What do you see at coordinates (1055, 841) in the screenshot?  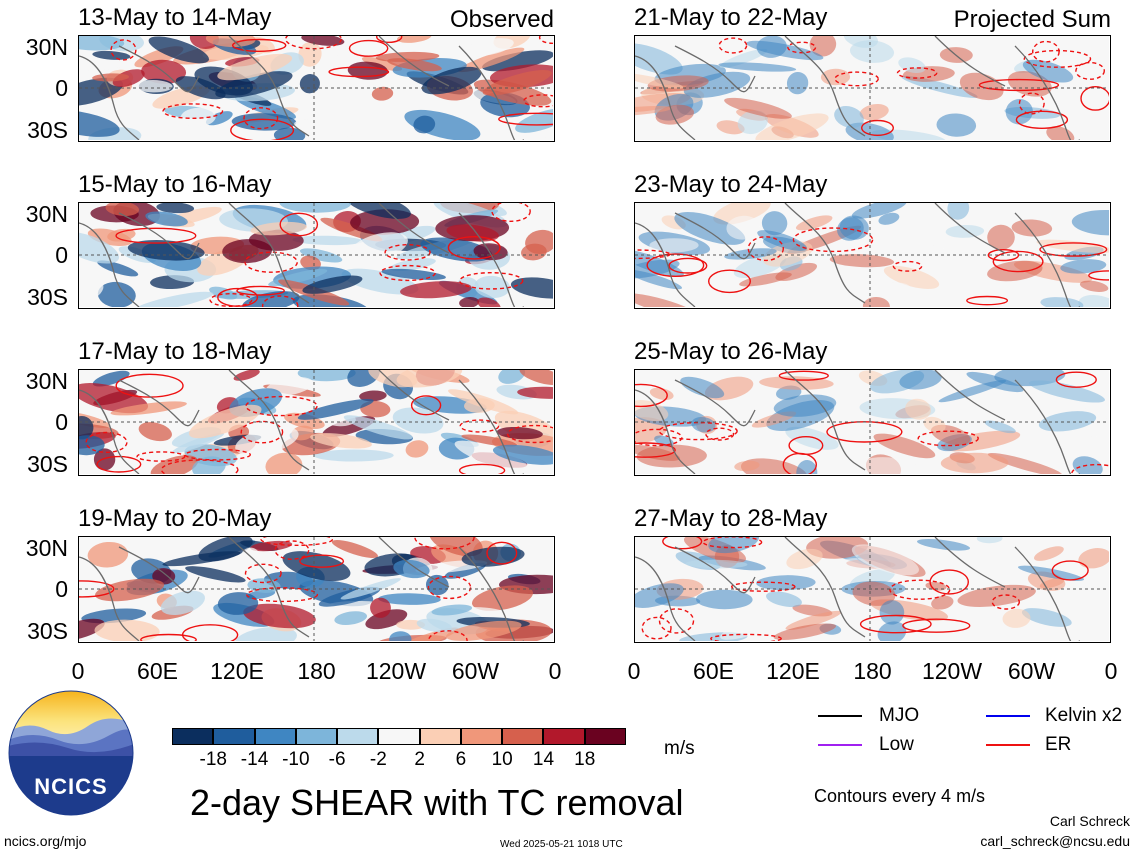 I see `author-email: carl_schreck@ncsu.edu` at bounding box center [1055, 841].